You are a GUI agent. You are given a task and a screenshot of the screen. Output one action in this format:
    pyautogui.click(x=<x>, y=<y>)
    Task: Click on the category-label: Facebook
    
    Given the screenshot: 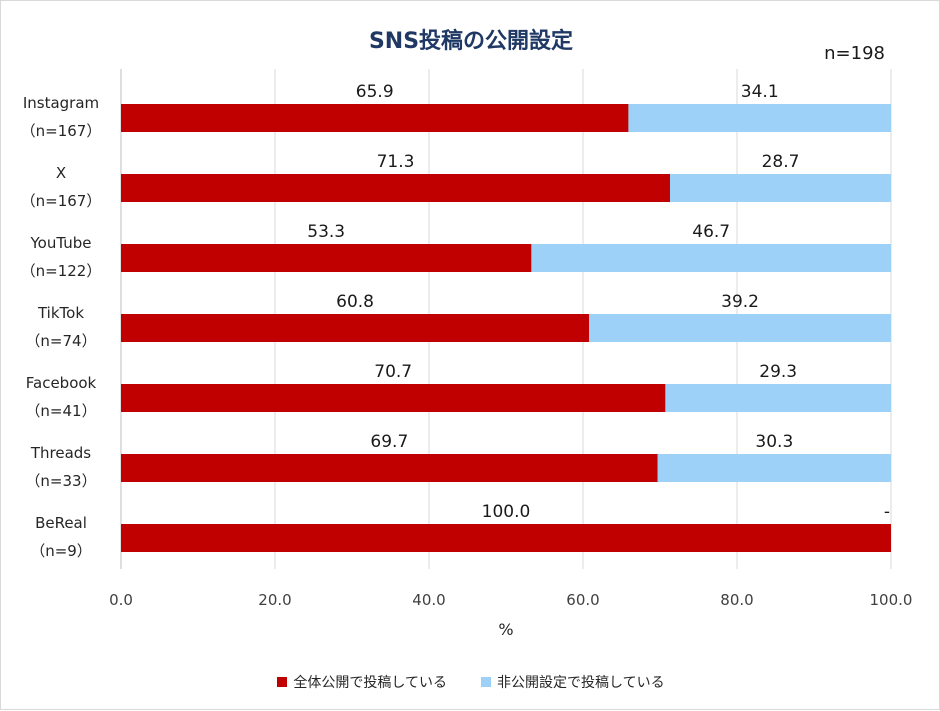 What is the action you would take?
    pyautogui.click(x=61, y=383)
    